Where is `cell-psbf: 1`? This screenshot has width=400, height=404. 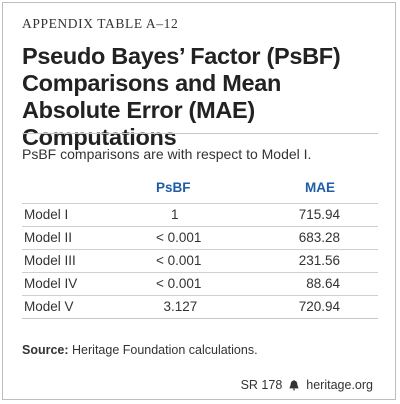
cell-psbf: 1 is located at coordinates (167, 214).